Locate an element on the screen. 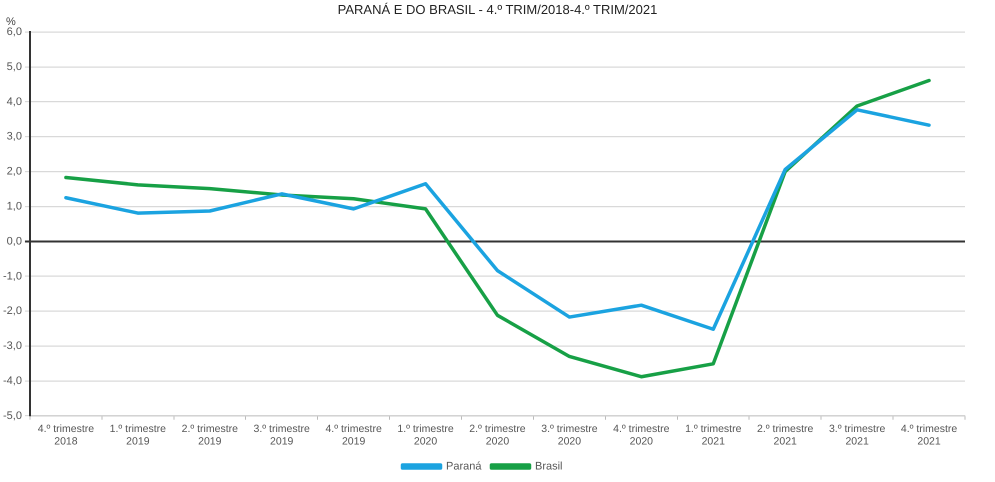  y-axis-title: % is located at coordinates (11, 22).